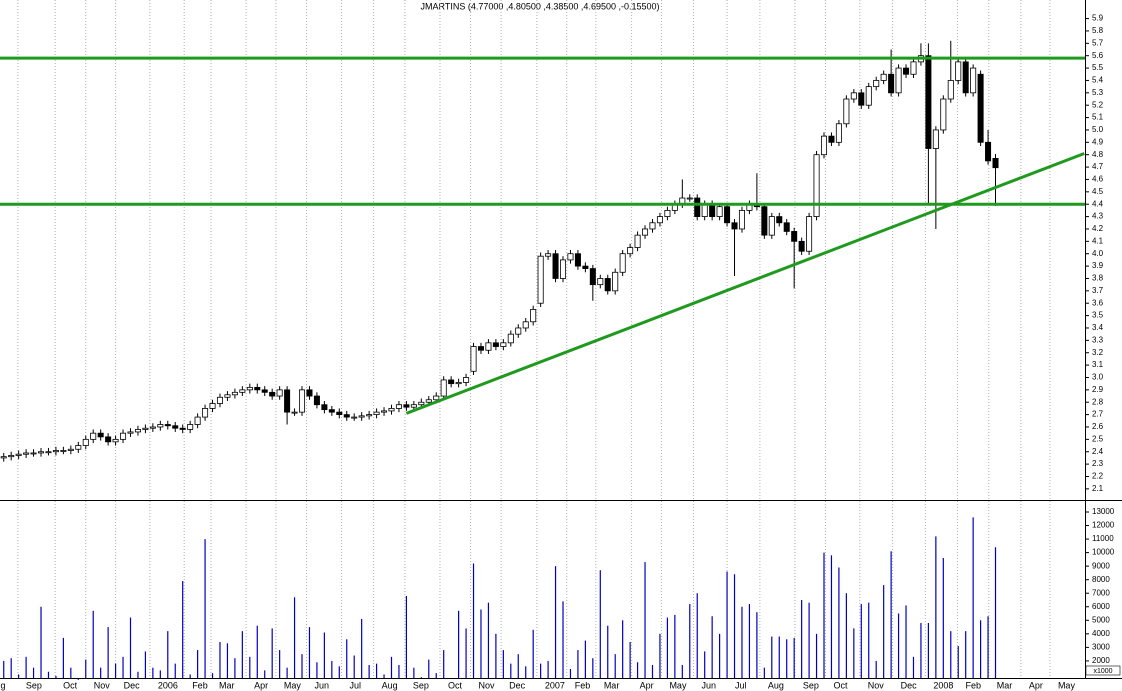  What do you see at coordinates (1098, 389) in the screenshot?
I see `y-tick-label: 2.9` at bounding box center [1098, 389].